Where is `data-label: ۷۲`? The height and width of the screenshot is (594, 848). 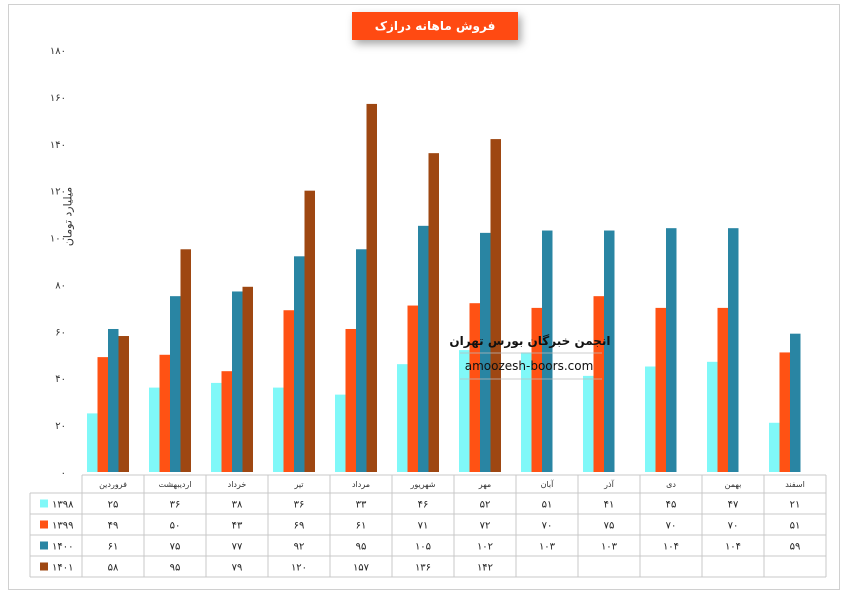
data-label: ۷۲ is located at coordinates (485, 526).